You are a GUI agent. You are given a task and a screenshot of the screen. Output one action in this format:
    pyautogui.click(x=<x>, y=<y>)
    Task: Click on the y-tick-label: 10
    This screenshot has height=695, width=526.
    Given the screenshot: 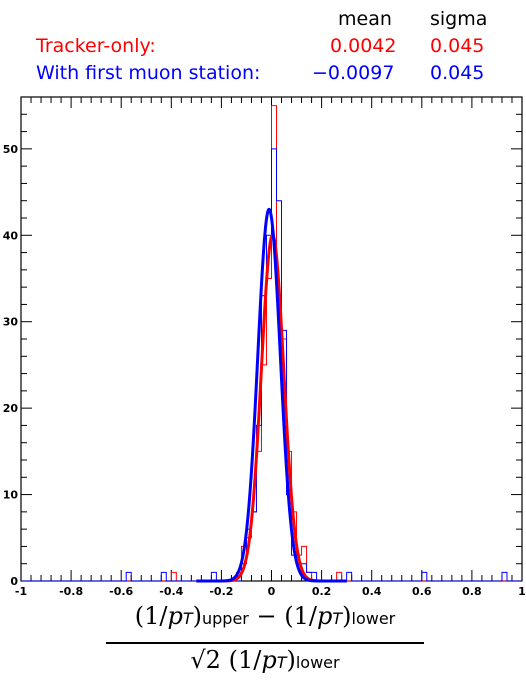 What is the action you would take?
    pyautogui.click(x=11, y=495)
    